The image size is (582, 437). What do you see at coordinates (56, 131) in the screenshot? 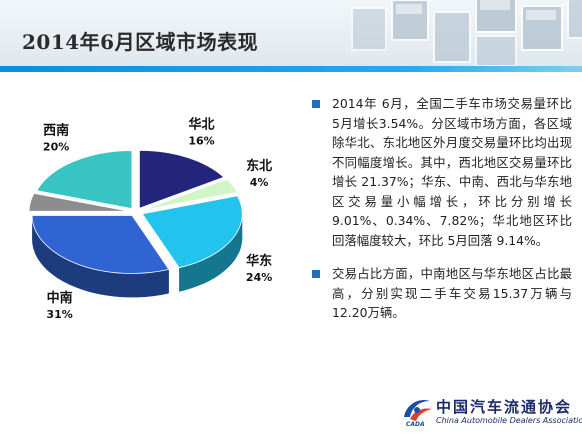
I see `slice-region-label: 西南` at bounding box center [56, 131].